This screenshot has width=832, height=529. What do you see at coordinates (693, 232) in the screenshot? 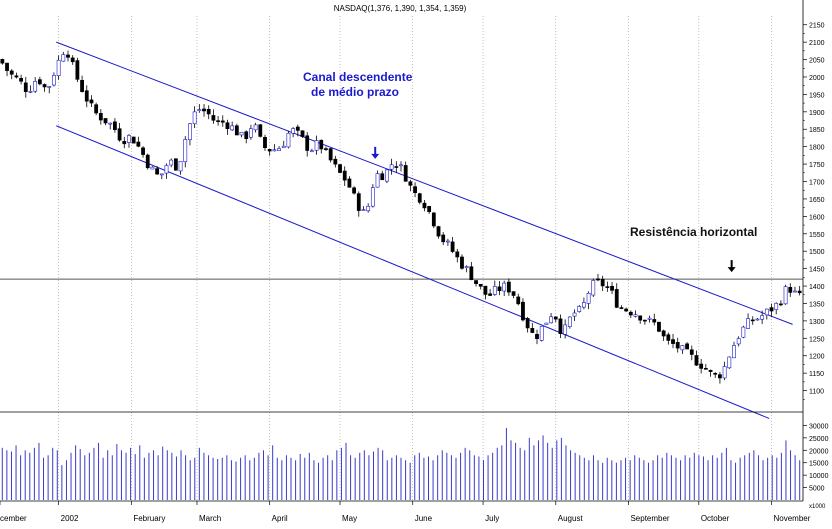
I see `annotation-resistance: Resistência horizontal` at bounding box center [693, 232].